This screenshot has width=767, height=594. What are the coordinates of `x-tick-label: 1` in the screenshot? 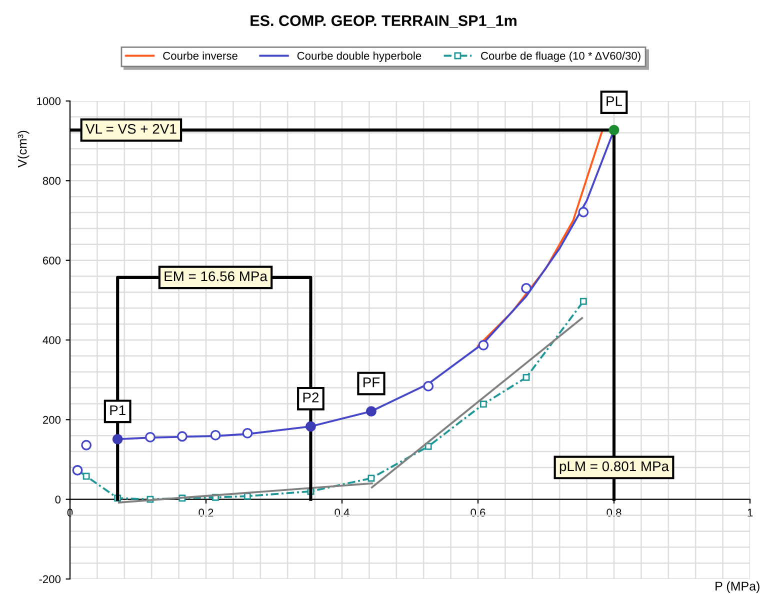 It's located at (750, 512).